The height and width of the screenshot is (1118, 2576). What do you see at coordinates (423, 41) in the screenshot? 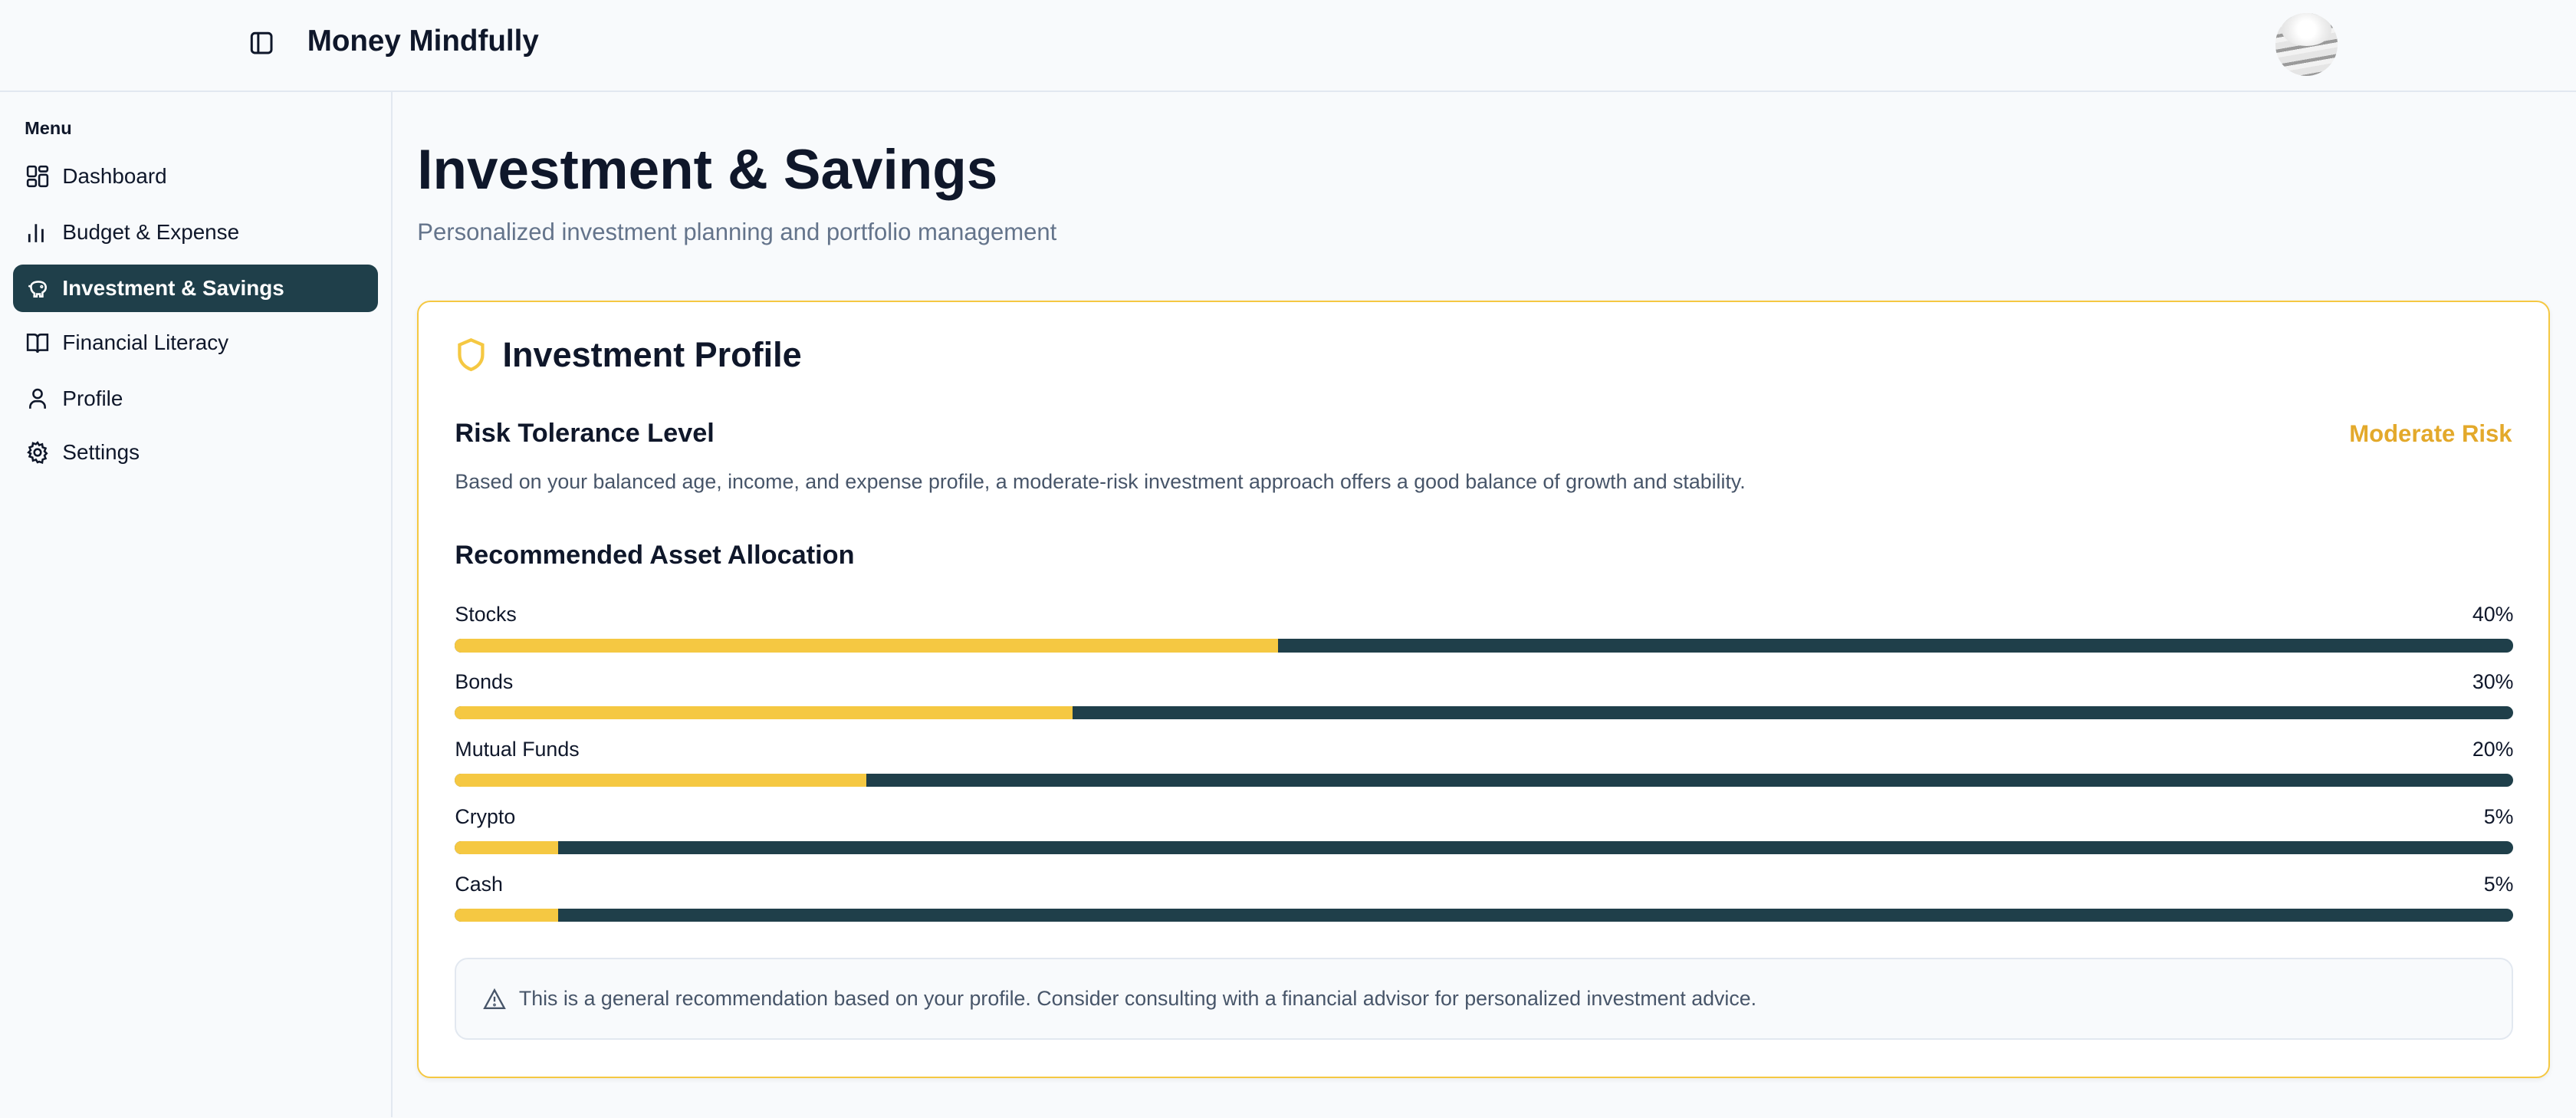
I see `app-title: Money Mindfully` at bounding box center [423, 41].